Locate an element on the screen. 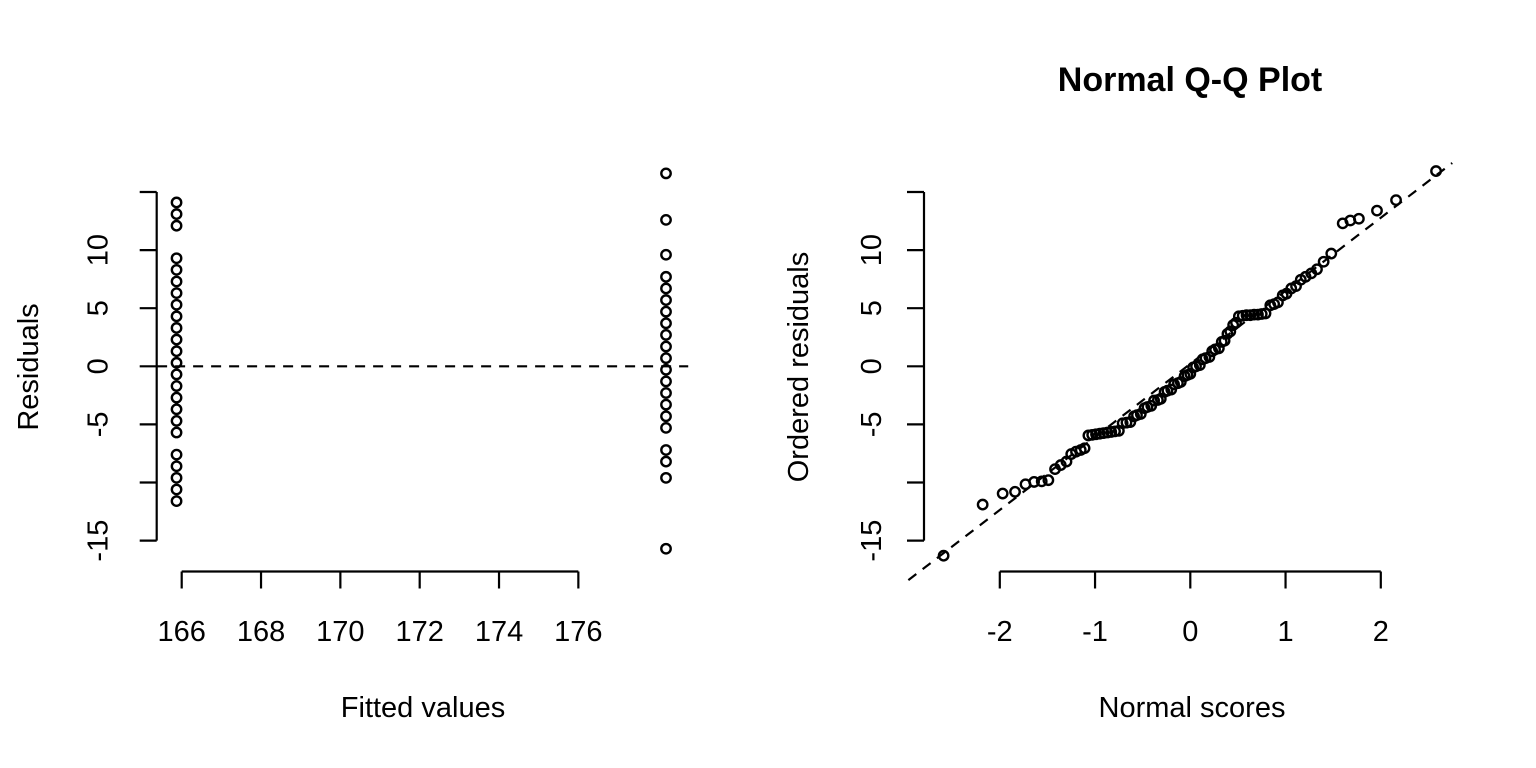 The image size is (1536, 768). x-tick-label: -2 is located at coordinates (1000, 632).